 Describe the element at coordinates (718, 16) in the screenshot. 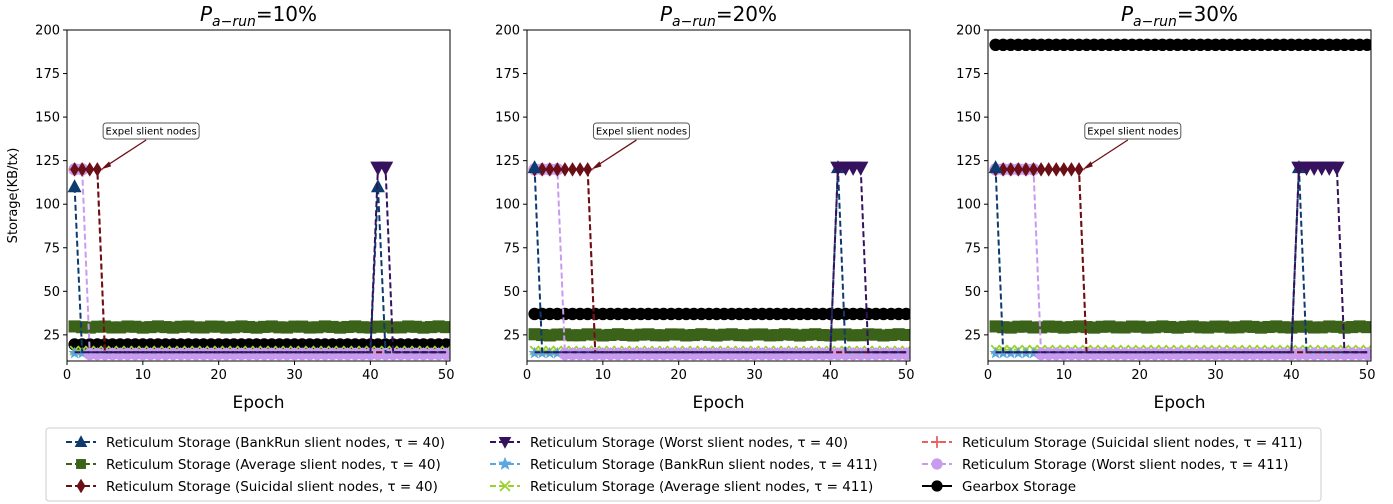

I see `panel-title: Pa−run=20%` at that location.